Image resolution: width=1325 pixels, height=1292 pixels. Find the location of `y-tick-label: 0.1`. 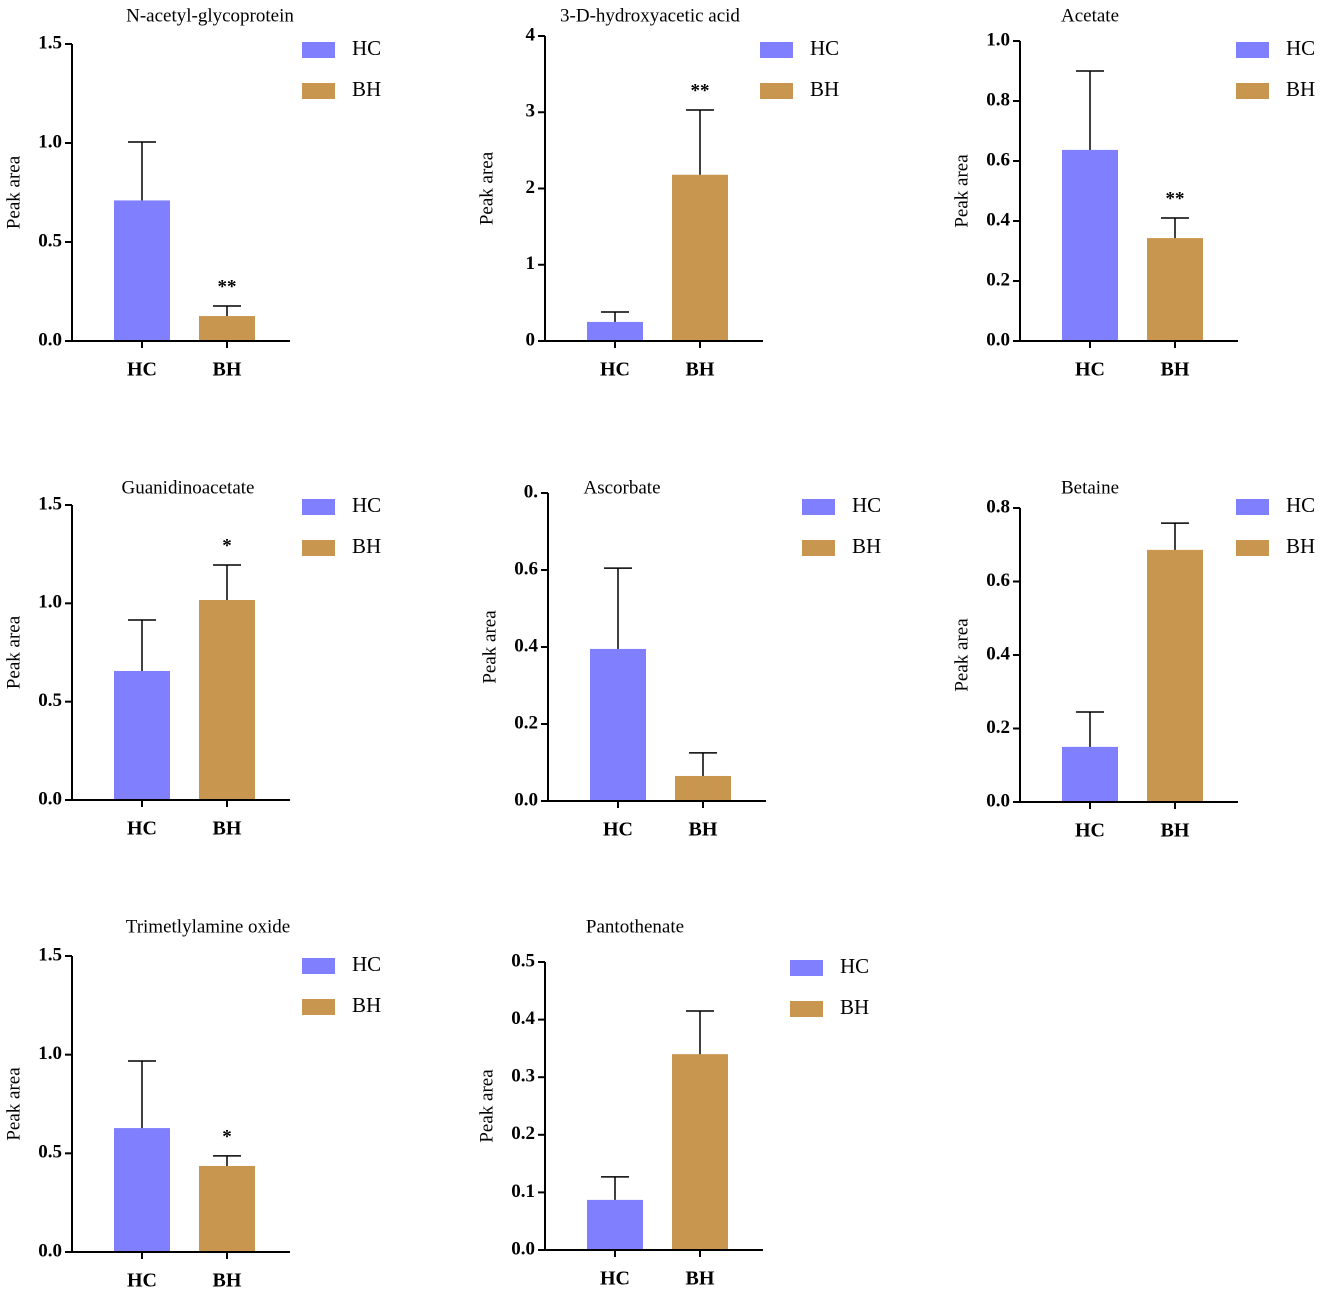

y-tick-label: 0.1 is located at coordinates (523, 1191).